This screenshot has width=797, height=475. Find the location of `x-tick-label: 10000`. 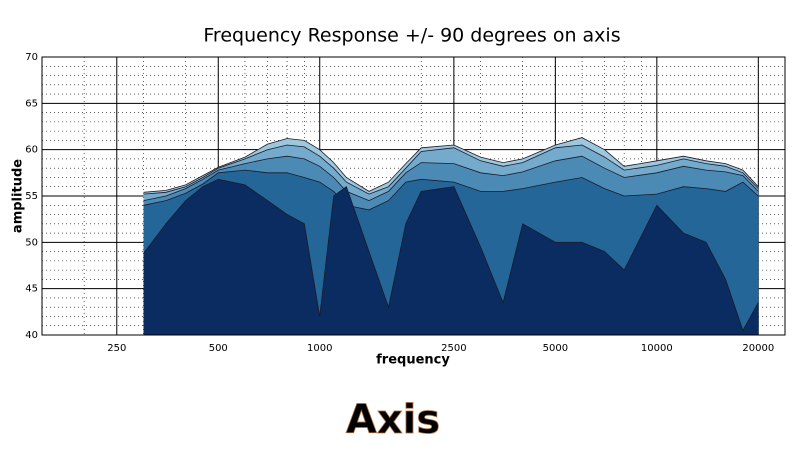

x-tick-label: 10000 is located at coordinates (657, 348).